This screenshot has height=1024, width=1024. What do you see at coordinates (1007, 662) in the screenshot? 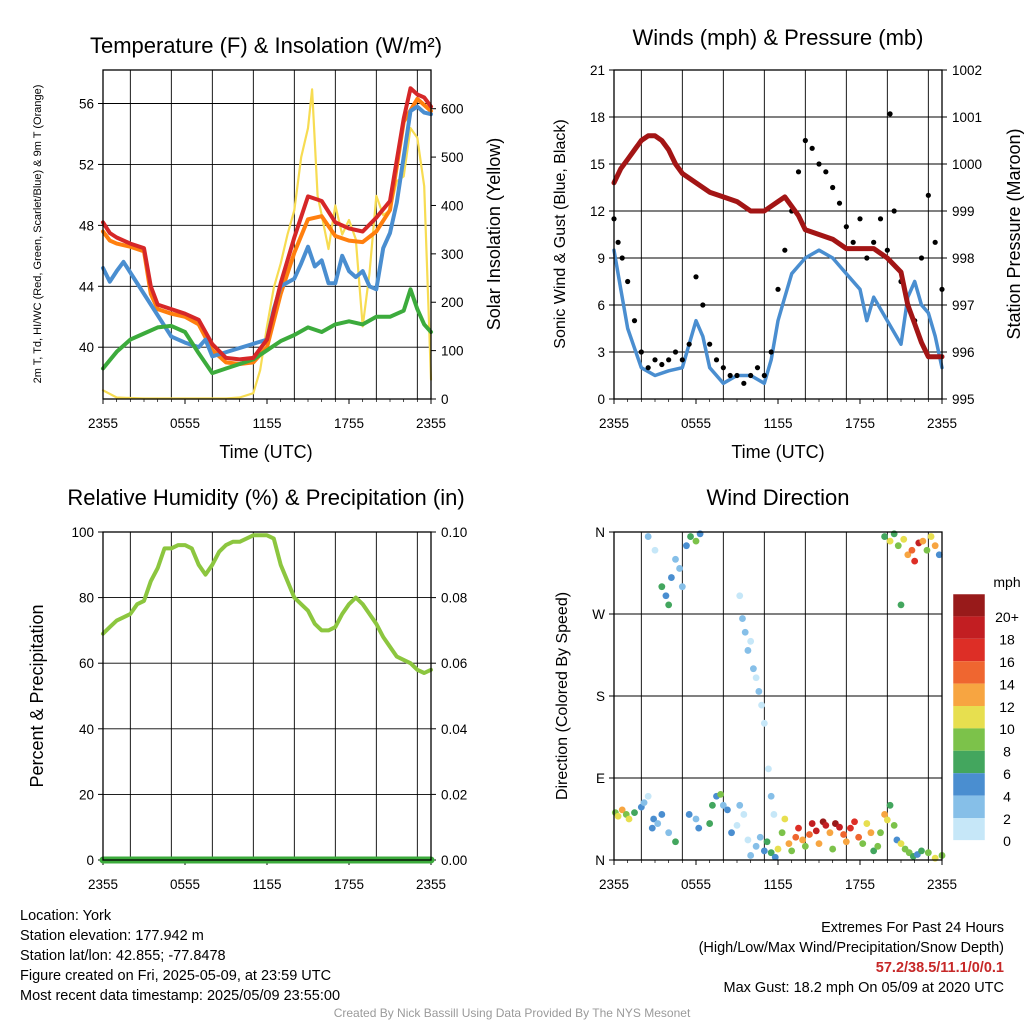
I see `legend-label: 16` at bounding box center [1007, 662].